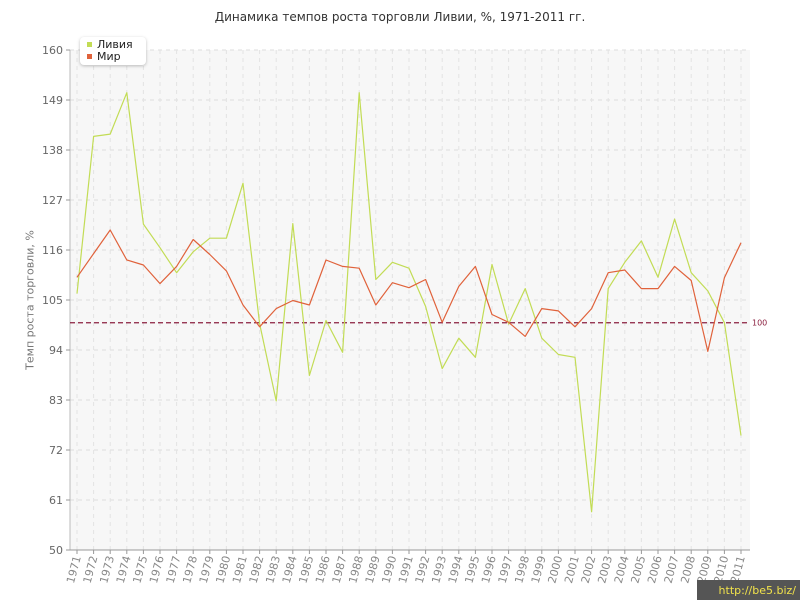 The height and width of the screenshot is (602, 800). I want to click on legend: Ливия Мир, so click(113, 51).